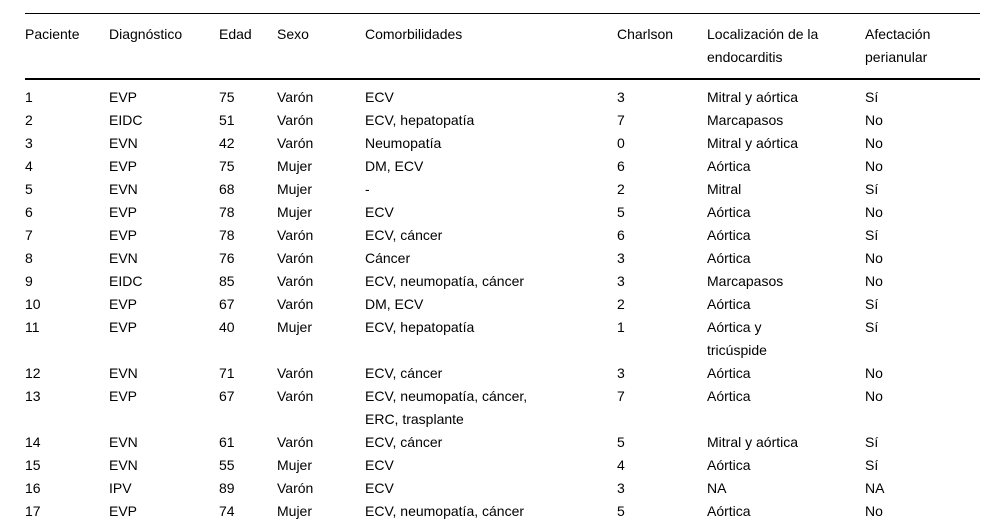  I want to click on cell-diagnostico: IPV, so click(120, 488).